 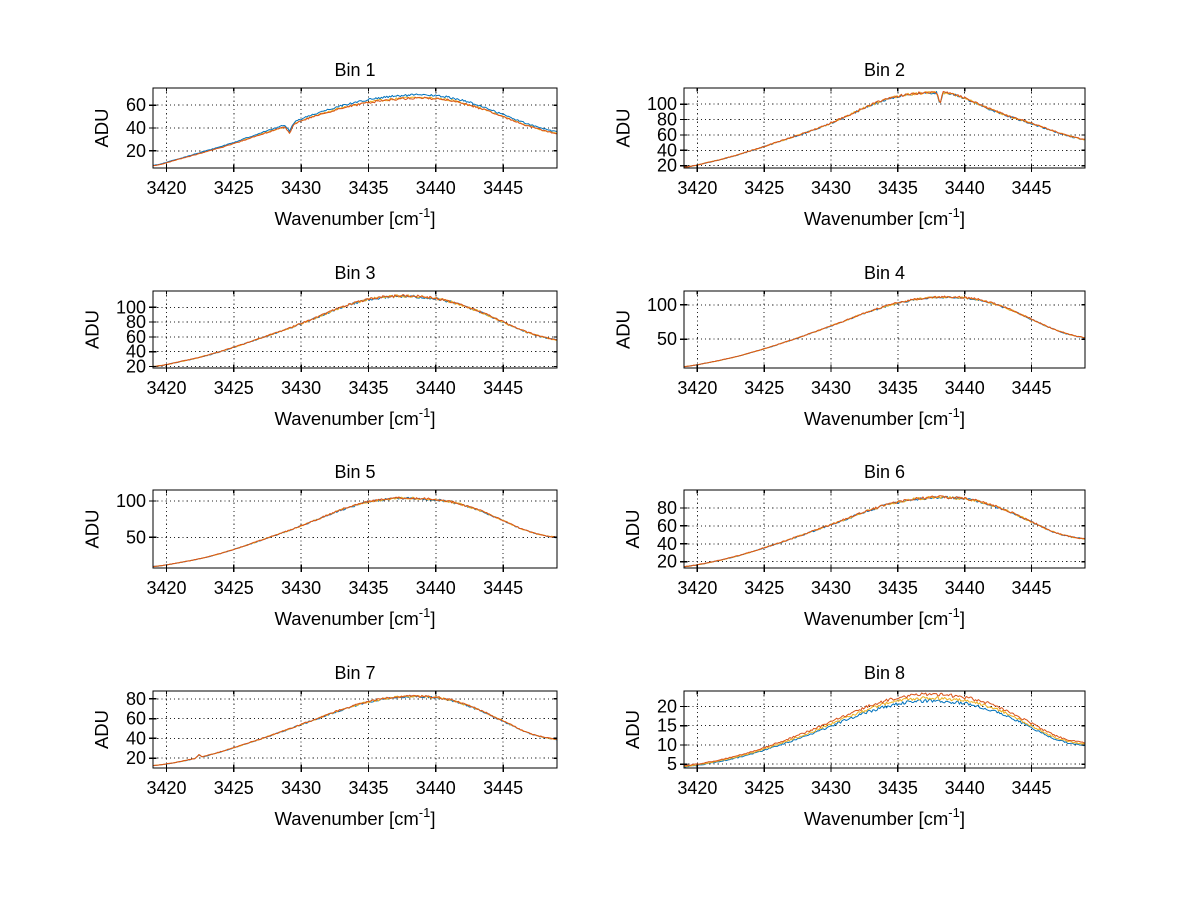 What do you see at coordinates (354, 673) in the screenshot?
I see `subplot-title: Bin 7` at bounding box center [354, 673].